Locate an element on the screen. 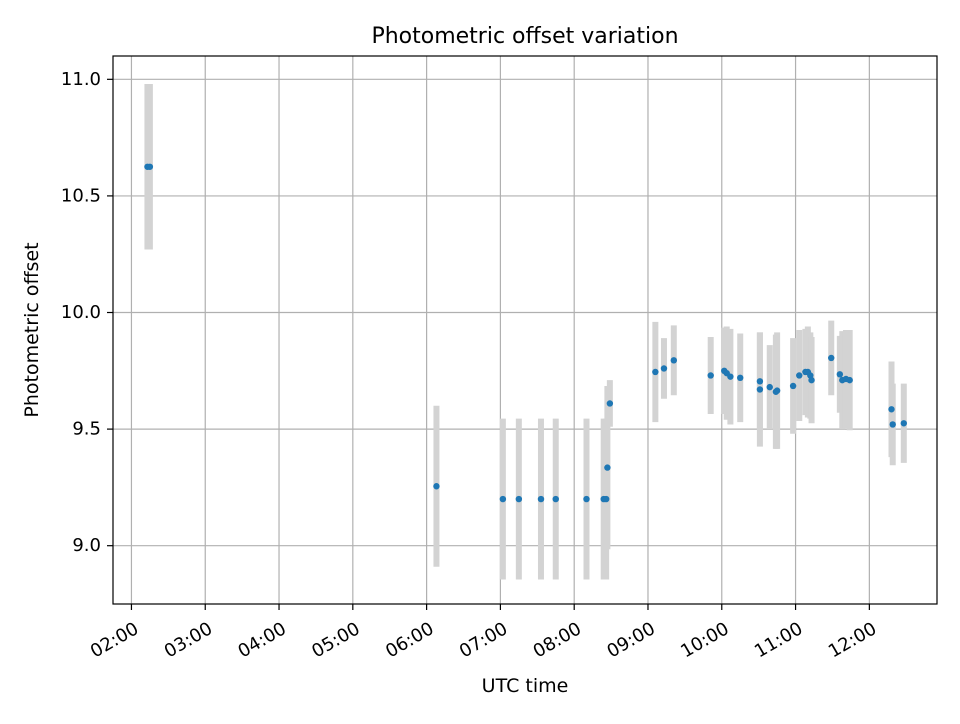  y-tick-label: 10.0 is located at coordinates (81, 312).